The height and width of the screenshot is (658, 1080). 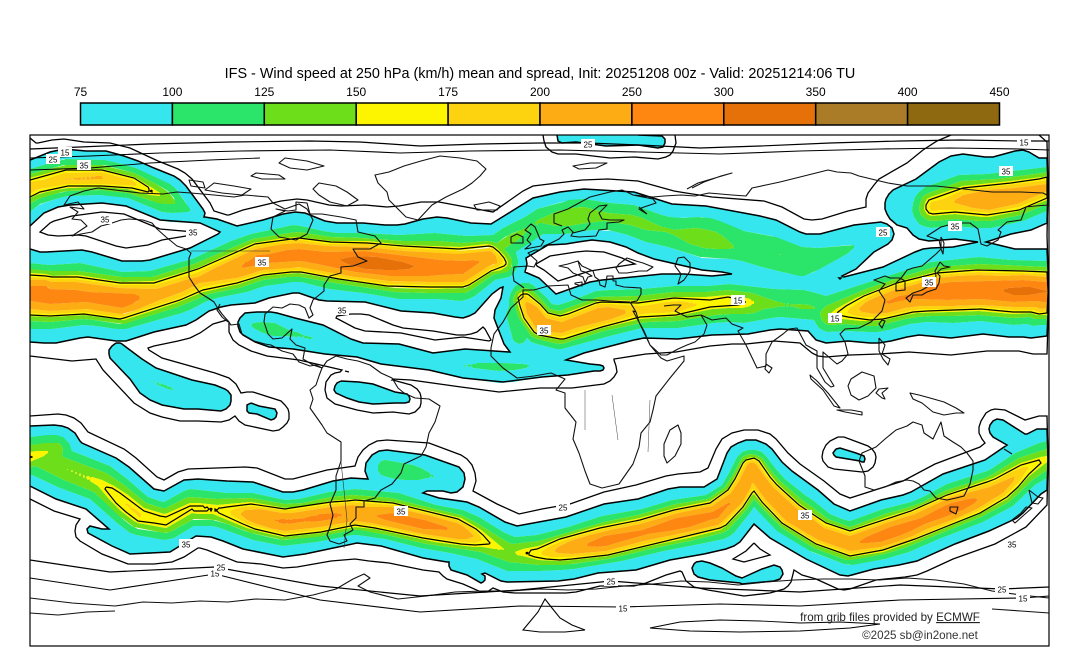 What do you see at coordinates (448, 92) in the screenshot?
I see `svg-text: 175` at bounding box center [448, 92].